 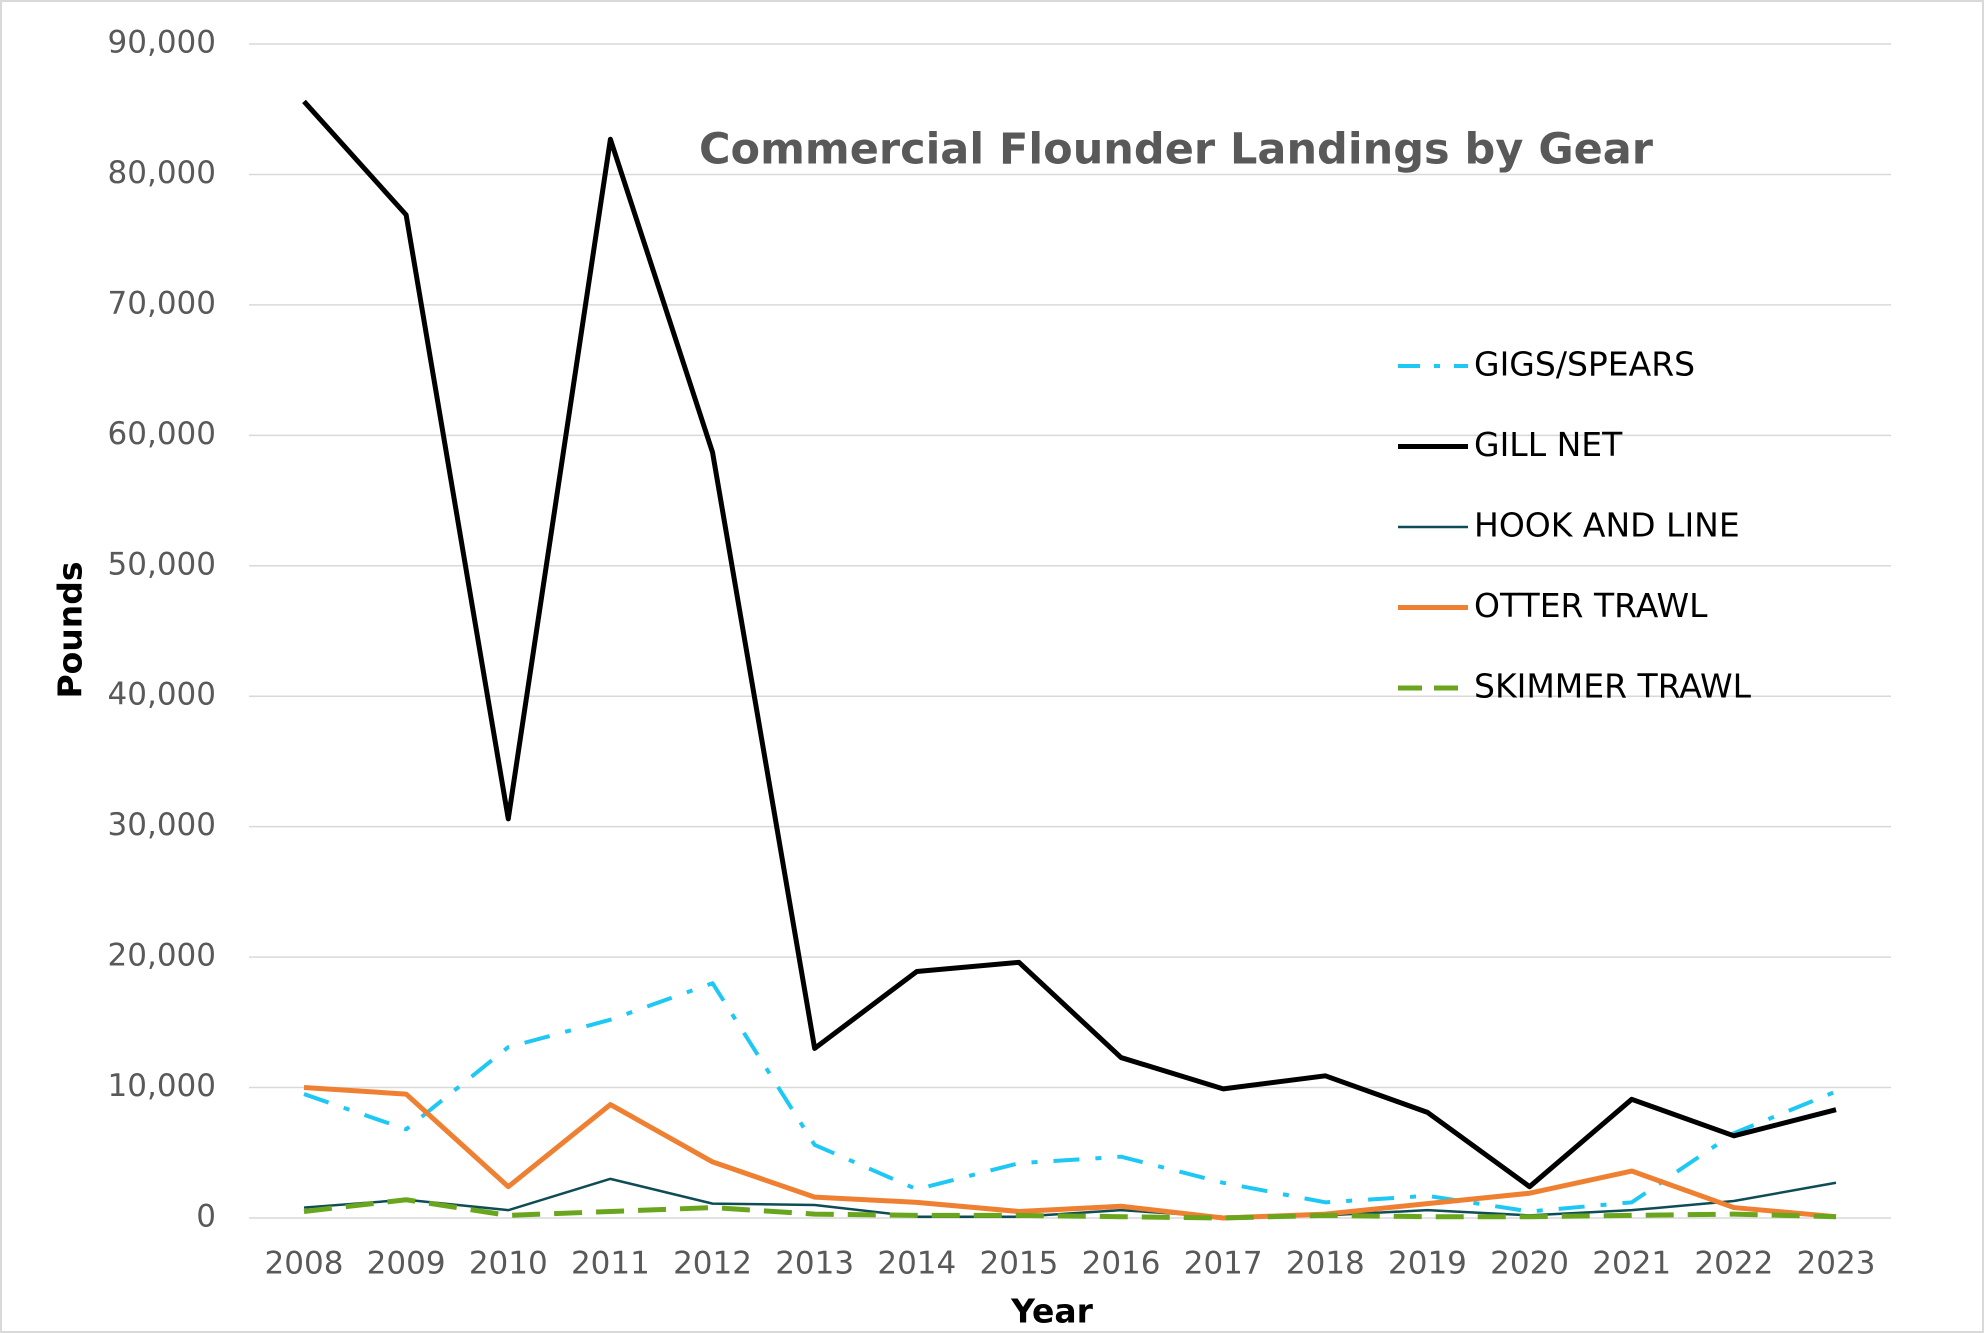 I want to click on x-tick-label: 2016, so click(x=1121, y=1264).